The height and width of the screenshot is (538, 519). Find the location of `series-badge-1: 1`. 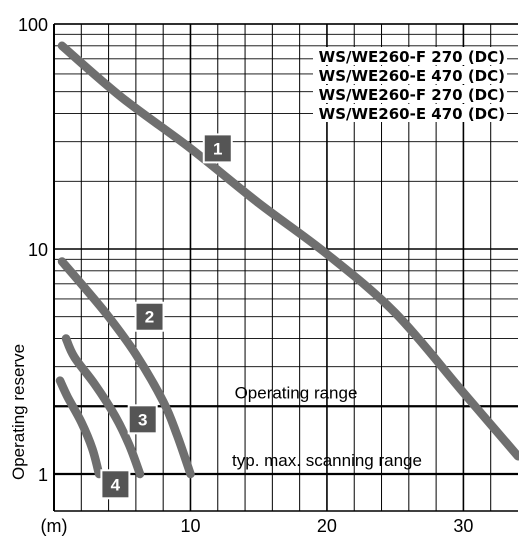

series-badge-1: 1 is located at coordinates (217, 148).